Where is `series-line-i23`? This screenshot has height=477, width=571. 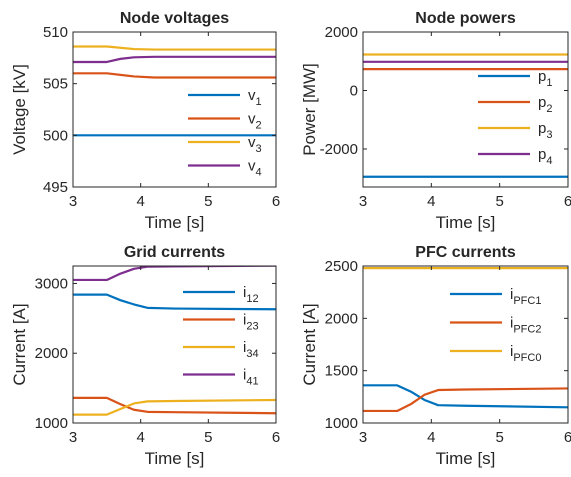 series-line-i23 is located at coordinates (174, 405).